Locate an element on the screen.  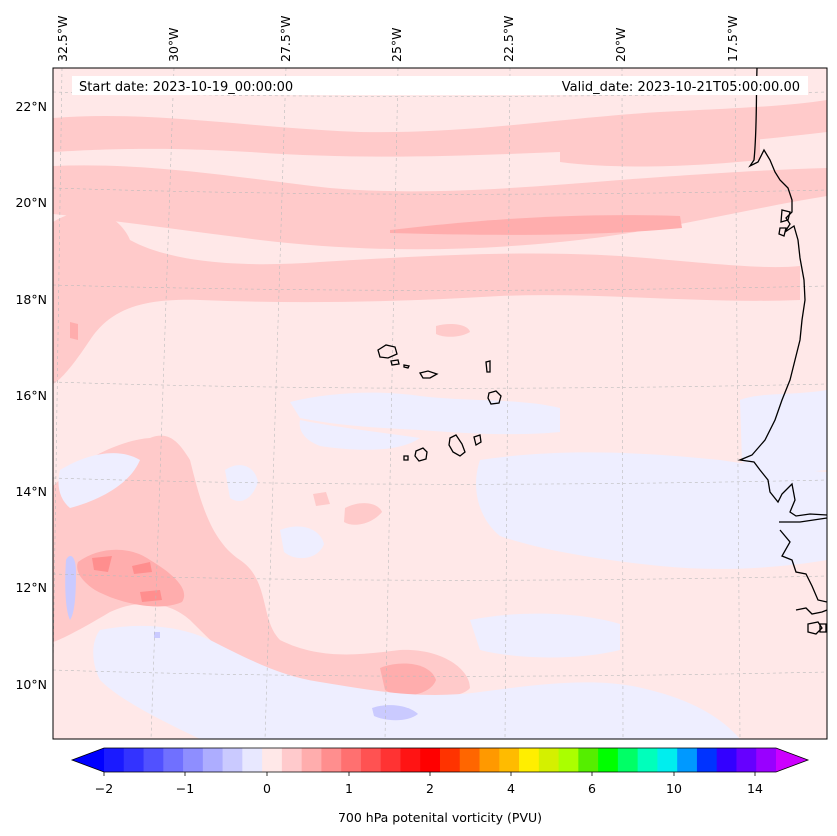
lat-tick-label: 10°N is located at coordinates (31, 684).